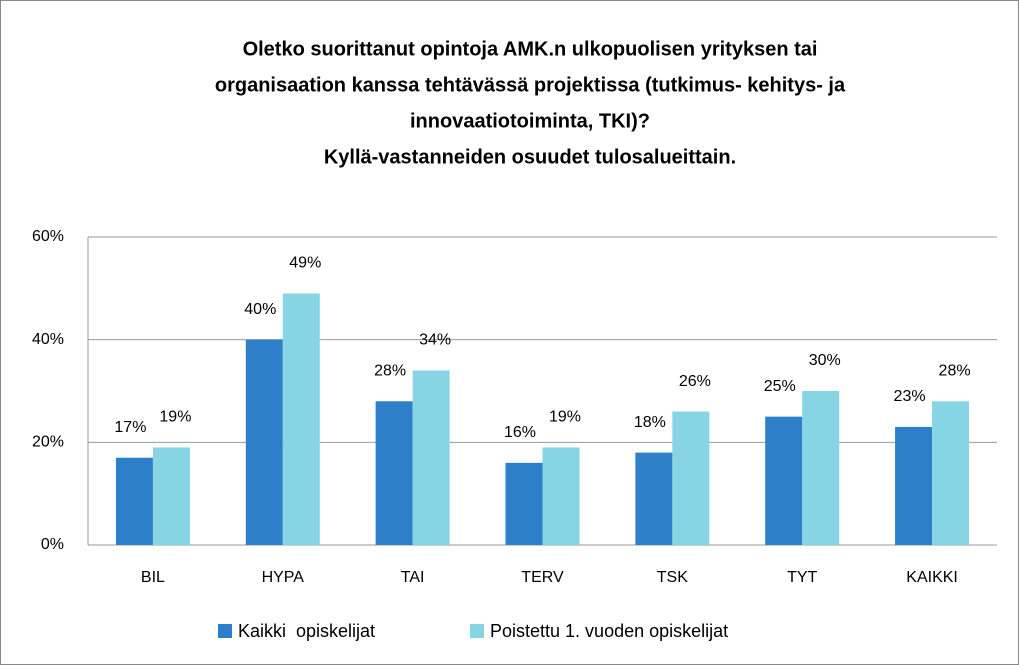 The height and width of the screenshot is (665, 1019). Describe the element at coordinates (932, 577) in the screenshot. I see `x-tick-label: KAIKKI` at that location.